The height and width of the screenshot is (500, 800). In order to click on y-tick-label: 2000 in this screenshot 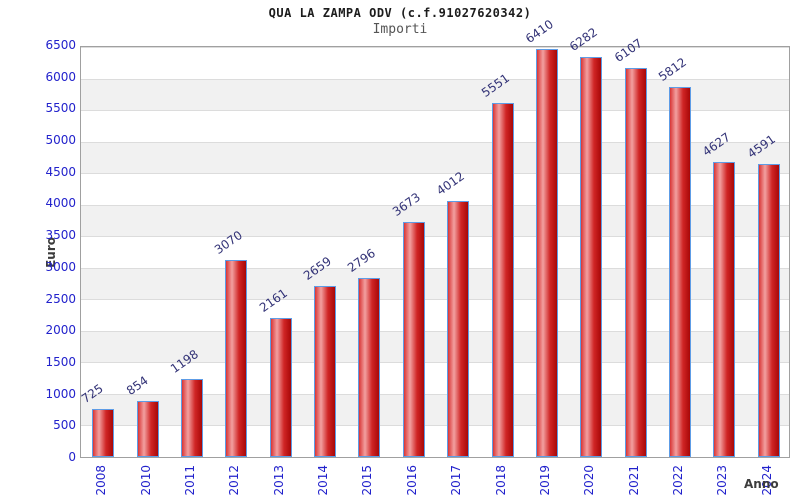, I will do `click(60, 330)`.